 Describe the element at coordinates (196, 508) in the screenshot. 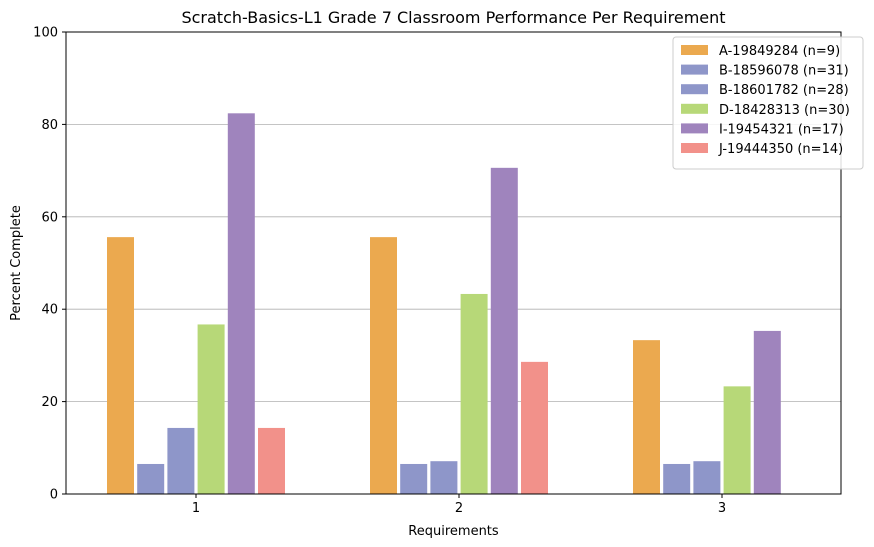

I see `x-tick-label: 1` at that location.